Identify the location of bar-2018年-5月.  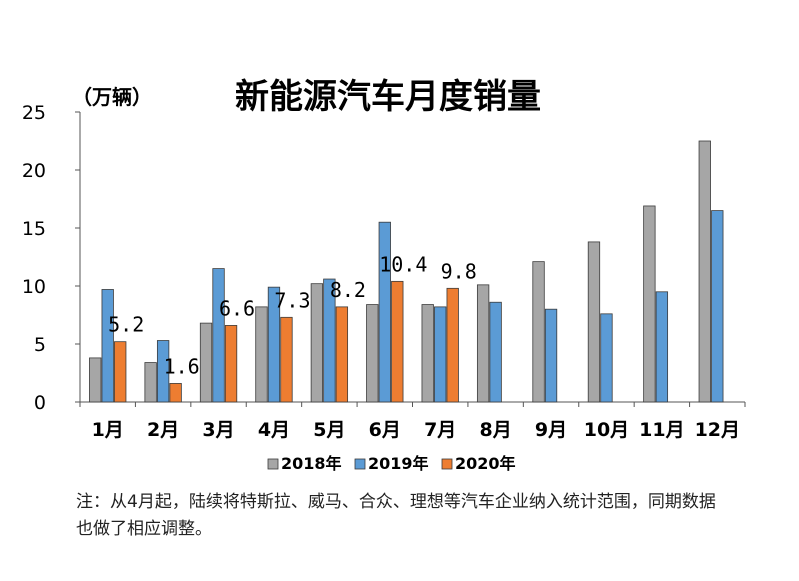
(317, 343).